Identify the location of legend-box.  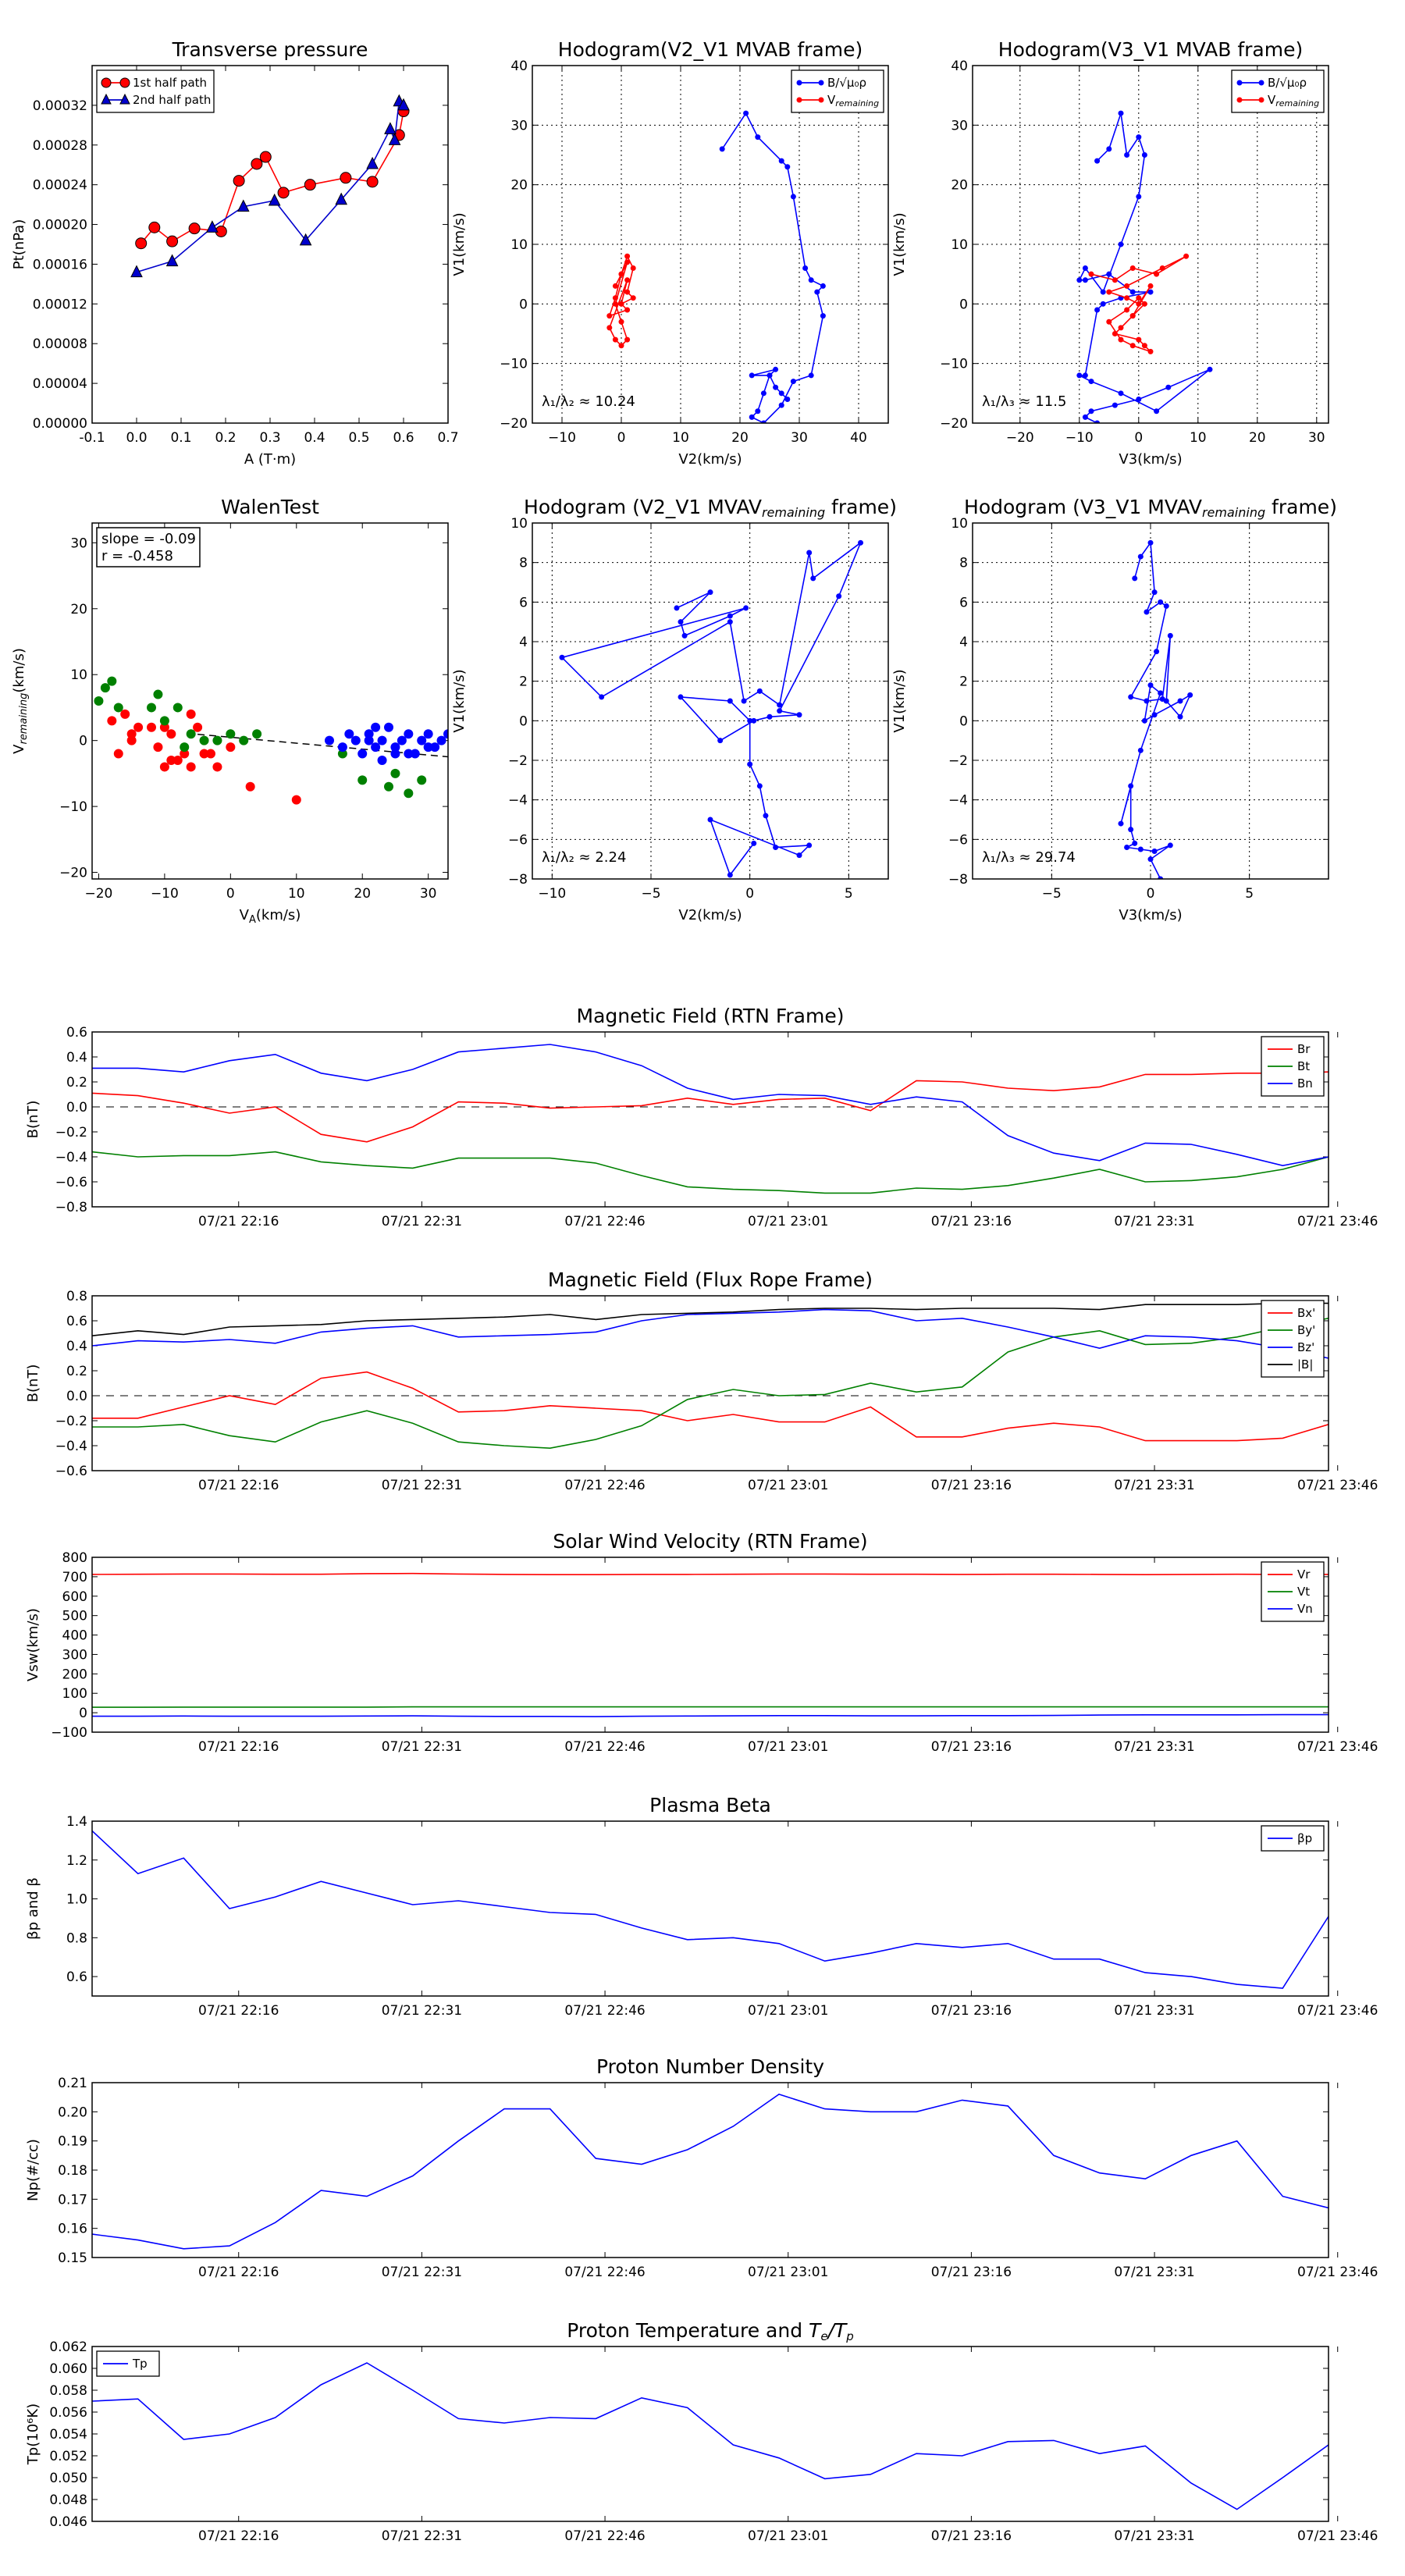
(837, 91).